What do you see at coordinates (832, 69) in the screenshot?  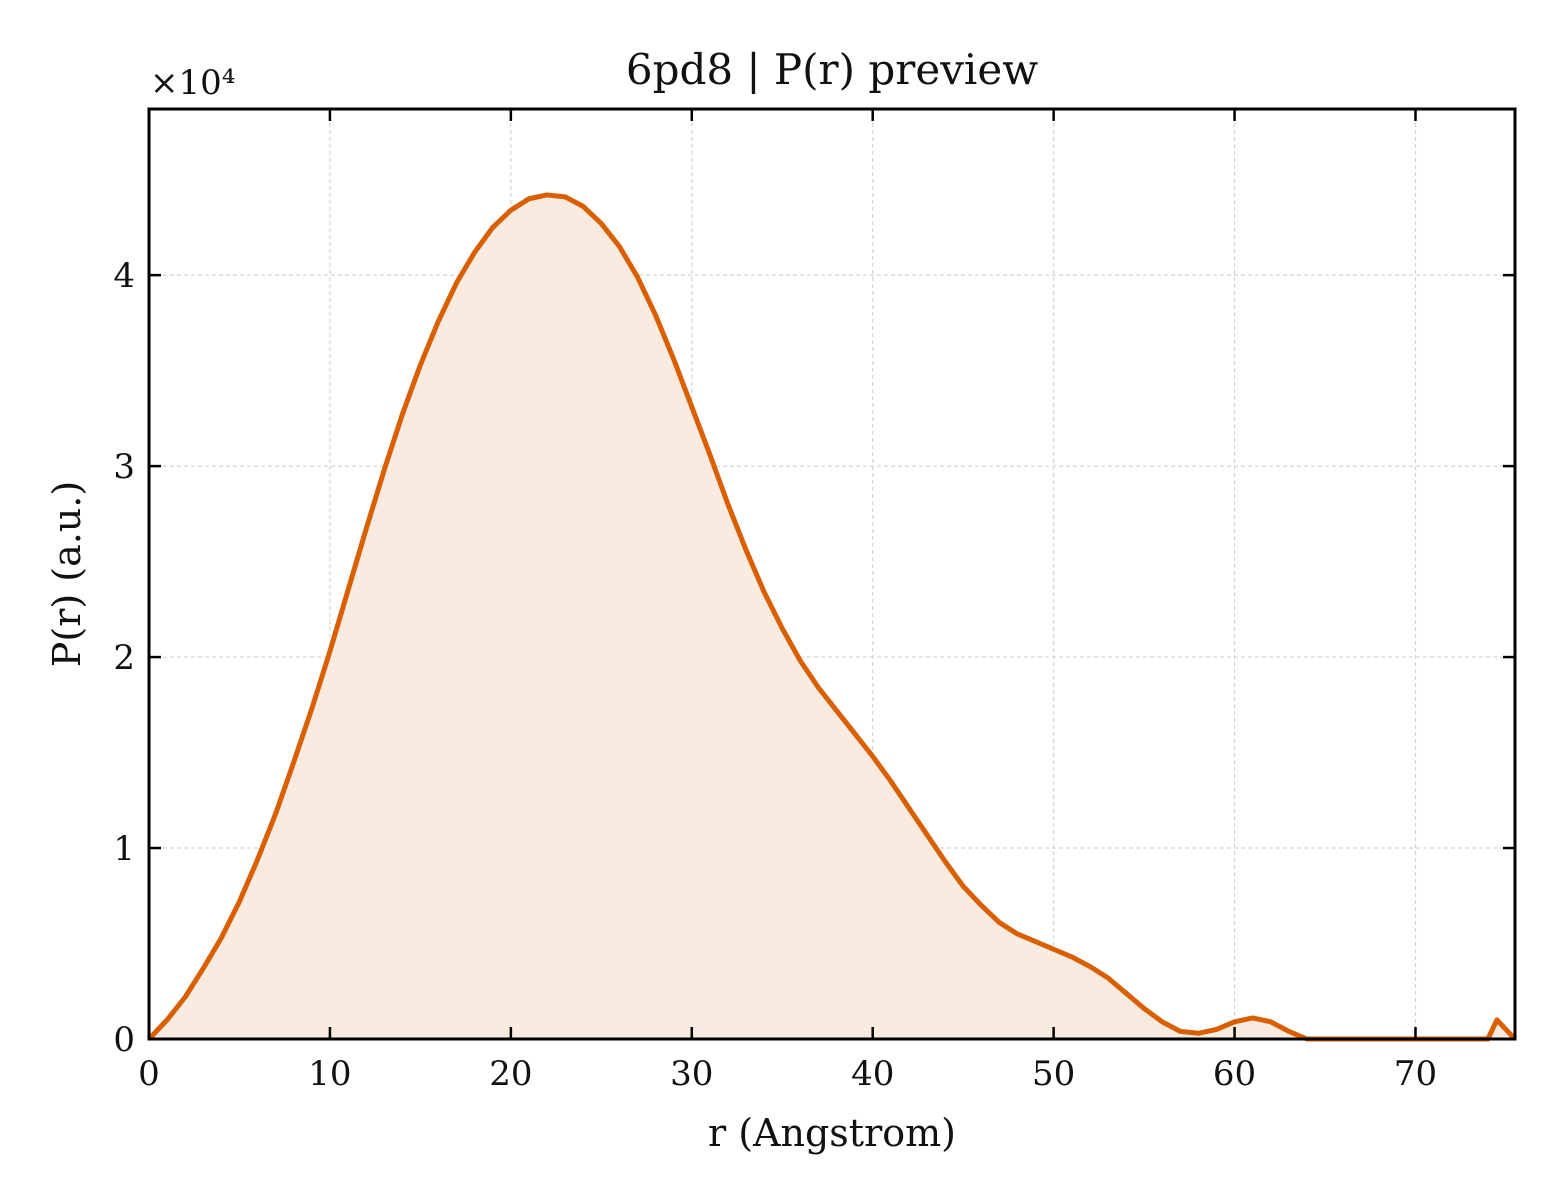 I see `chart-title: 6pd8 | P(r) preview` at bounding box center [832, 69].